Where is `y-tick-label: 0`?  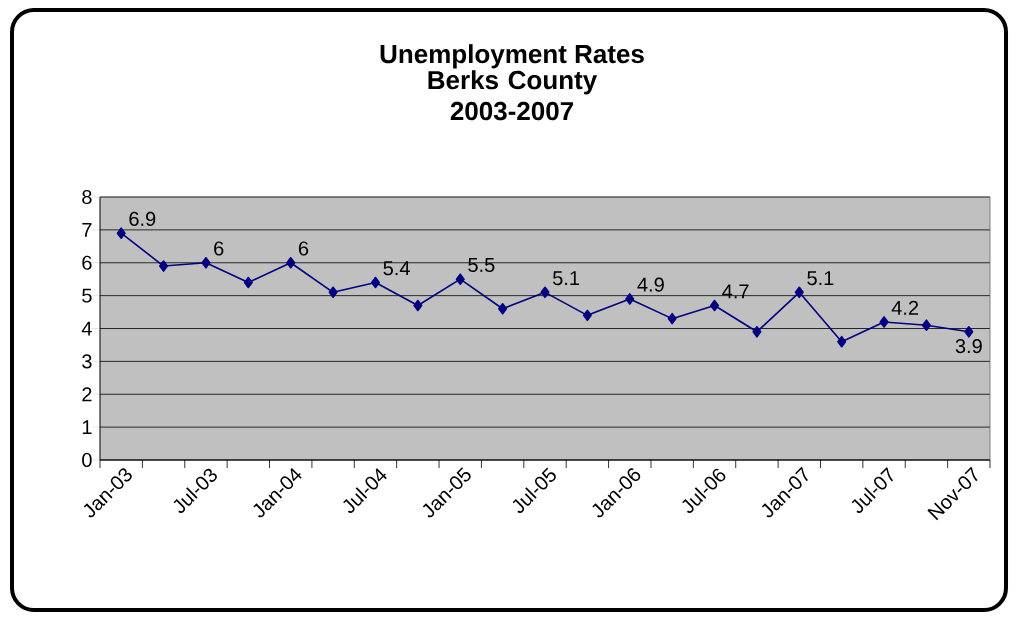 y-tick-label: 0 is located at coordinates (87, 460).